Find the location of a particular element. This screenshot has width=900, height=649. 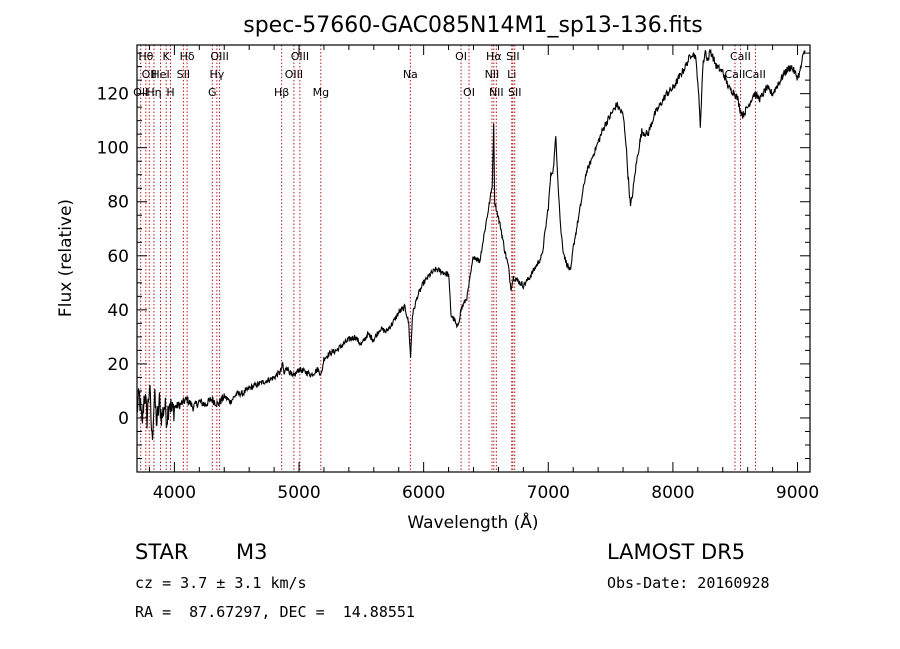

line-label-27: CaII is located at coordinates (755, 74).